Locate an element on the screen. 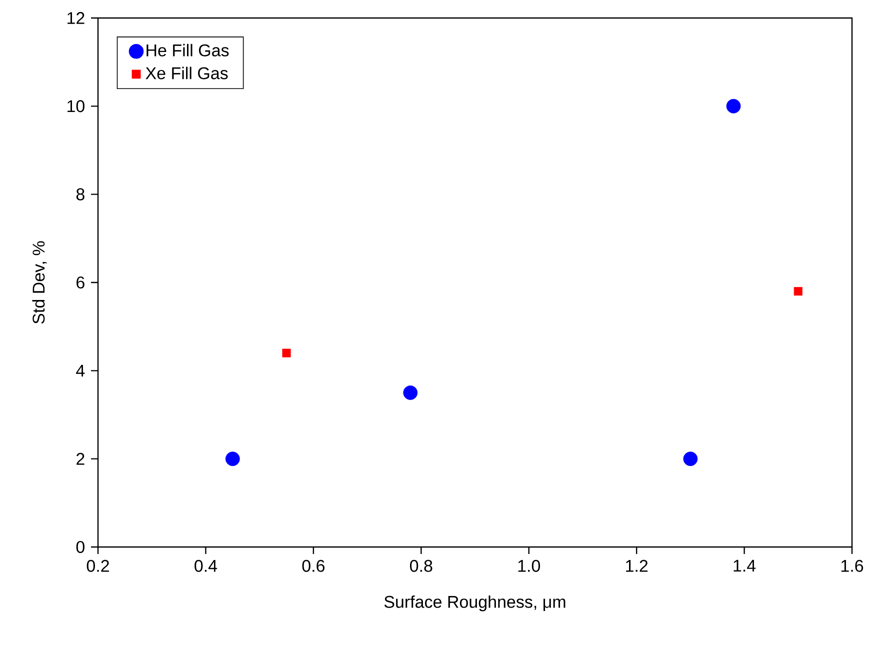  x-axis-title: Surface Roughness, μm is located at coordinates (475, 603).